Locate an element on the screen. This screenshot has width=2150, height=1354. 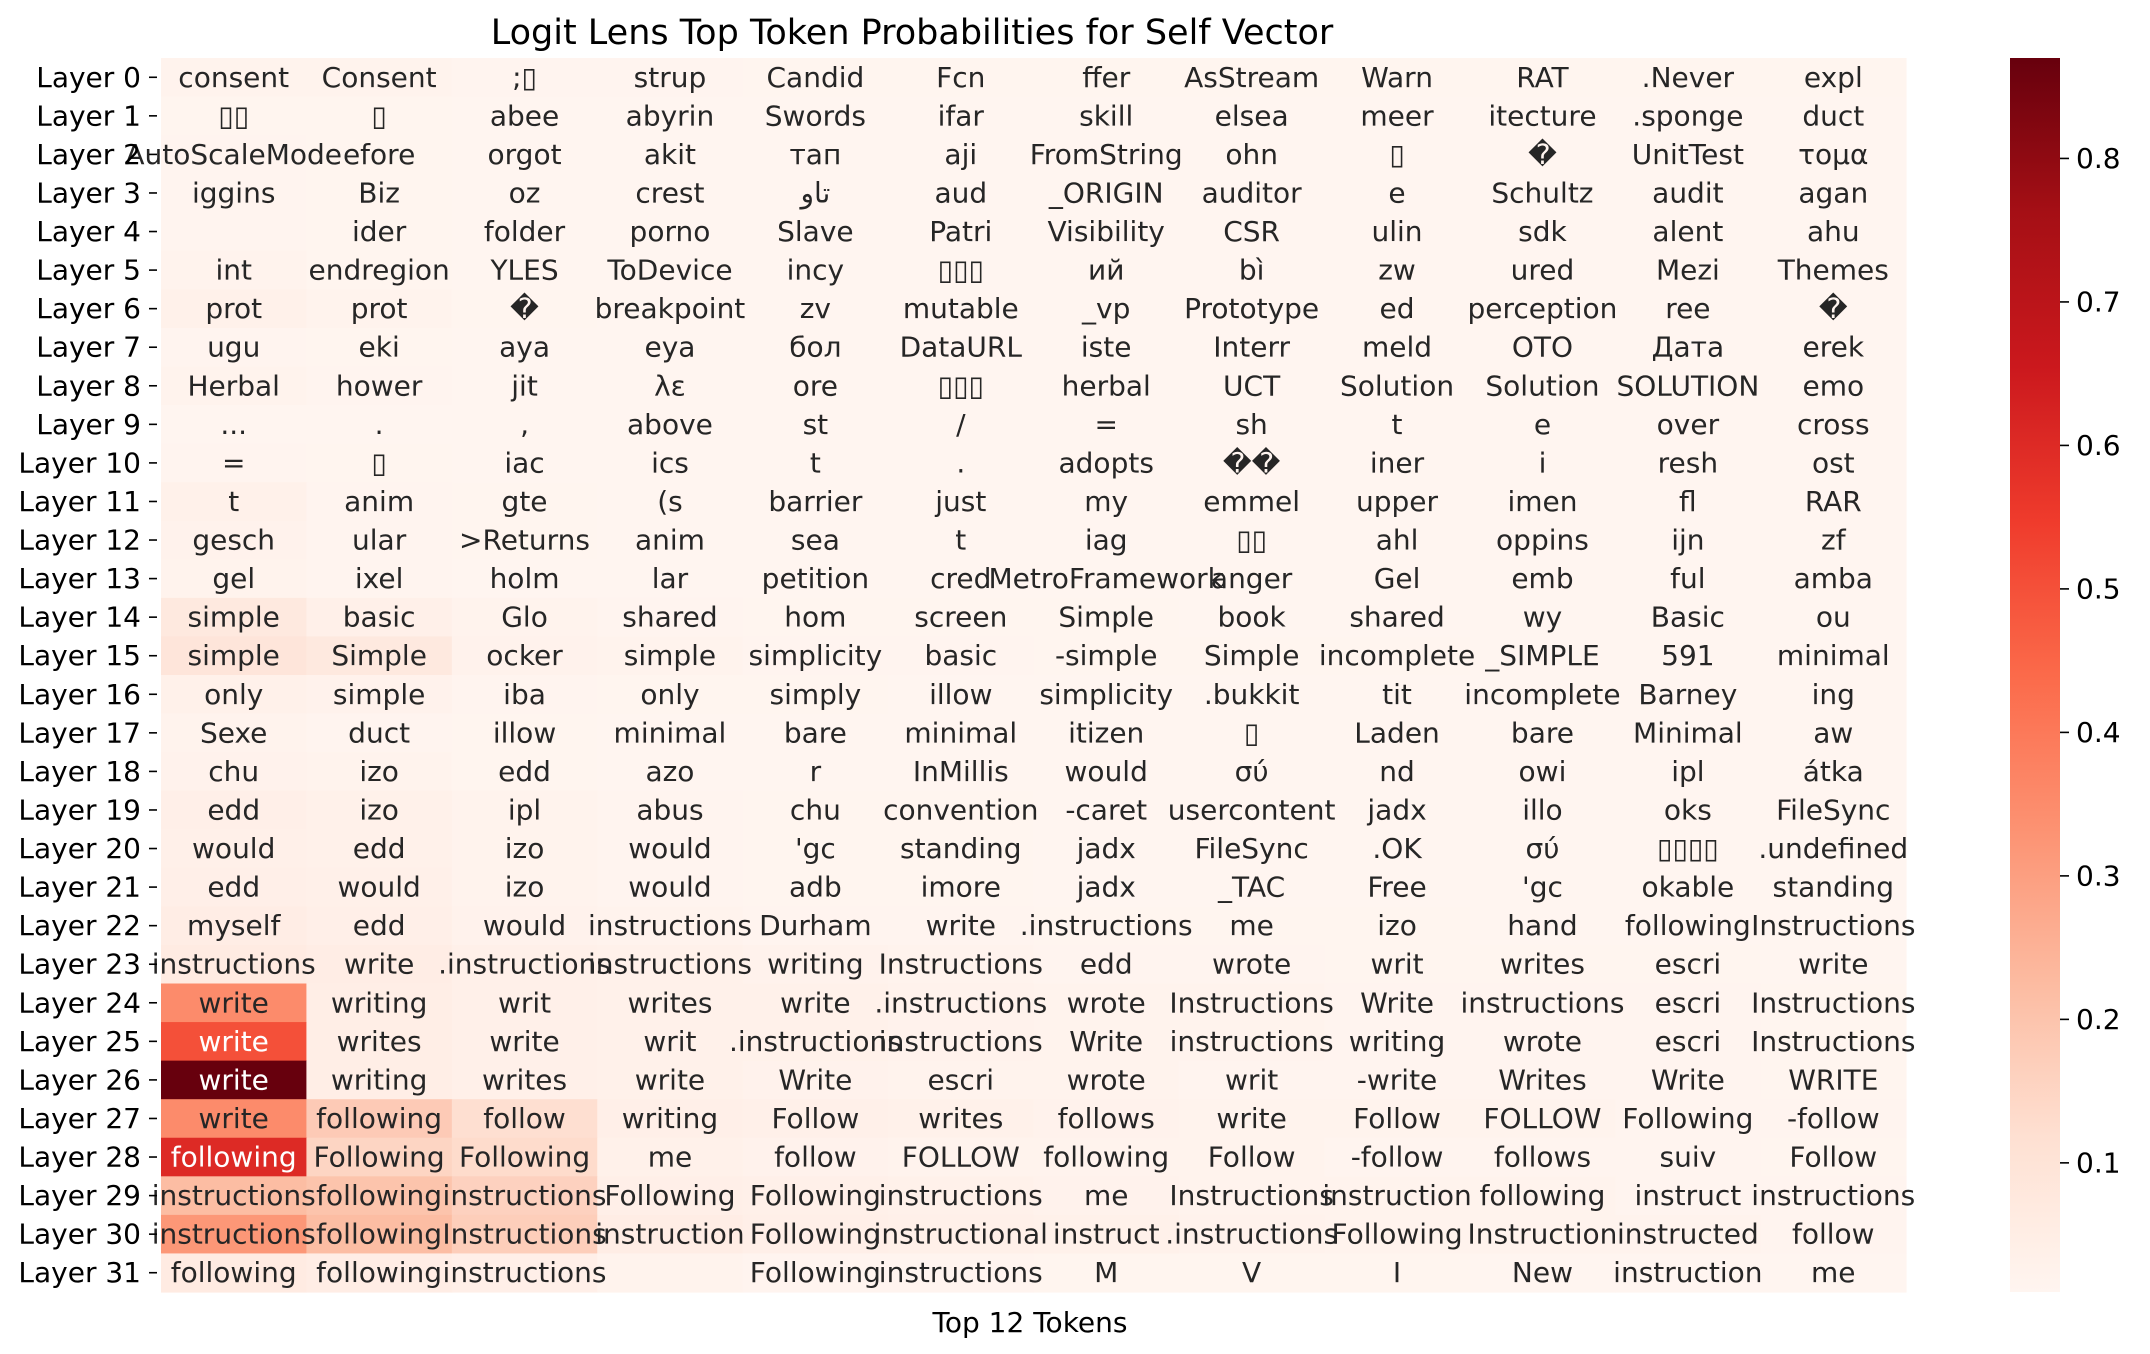
cell-label-r28-c4: follow is located at coordinates (815, 1157).